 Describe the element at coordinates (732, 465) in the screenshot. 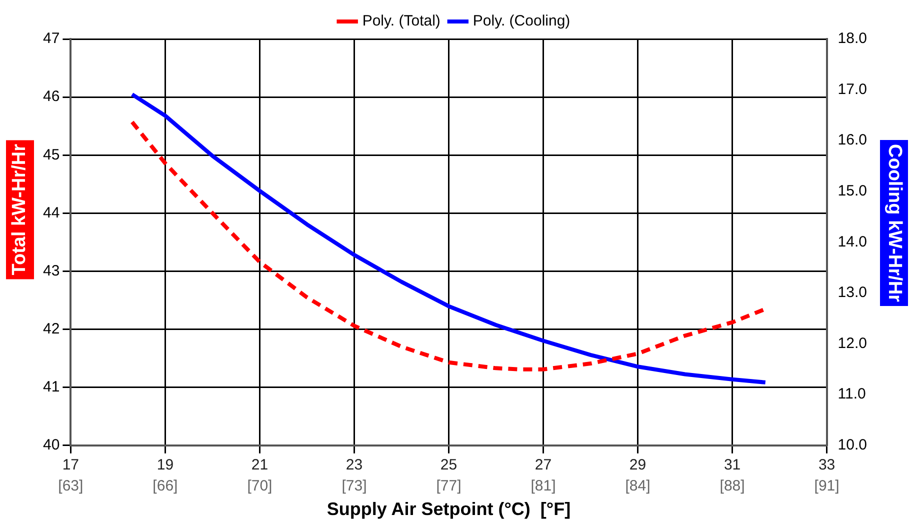

I see `x-tick-label: 31` at that location.